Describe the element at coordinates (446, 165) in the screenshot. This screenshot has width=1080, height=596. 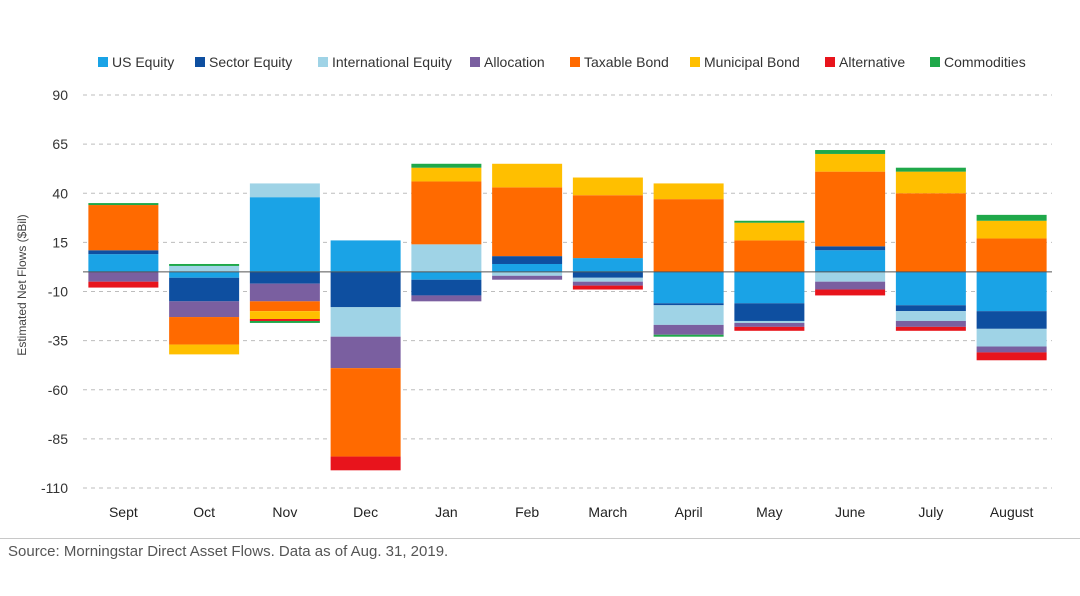
I see `bar-jan-commodities` at that location.